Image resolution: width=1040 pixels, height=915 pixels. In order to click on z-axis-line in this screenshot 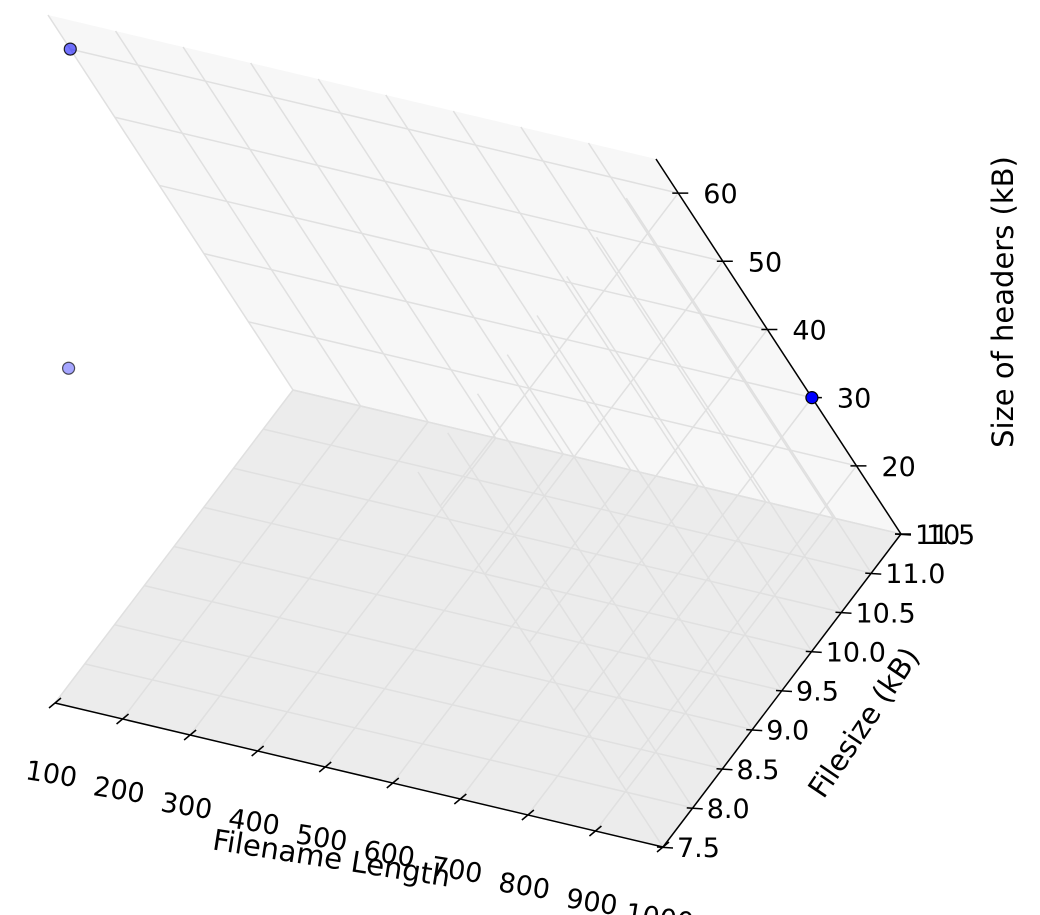, I will do `click(778, 346)`.